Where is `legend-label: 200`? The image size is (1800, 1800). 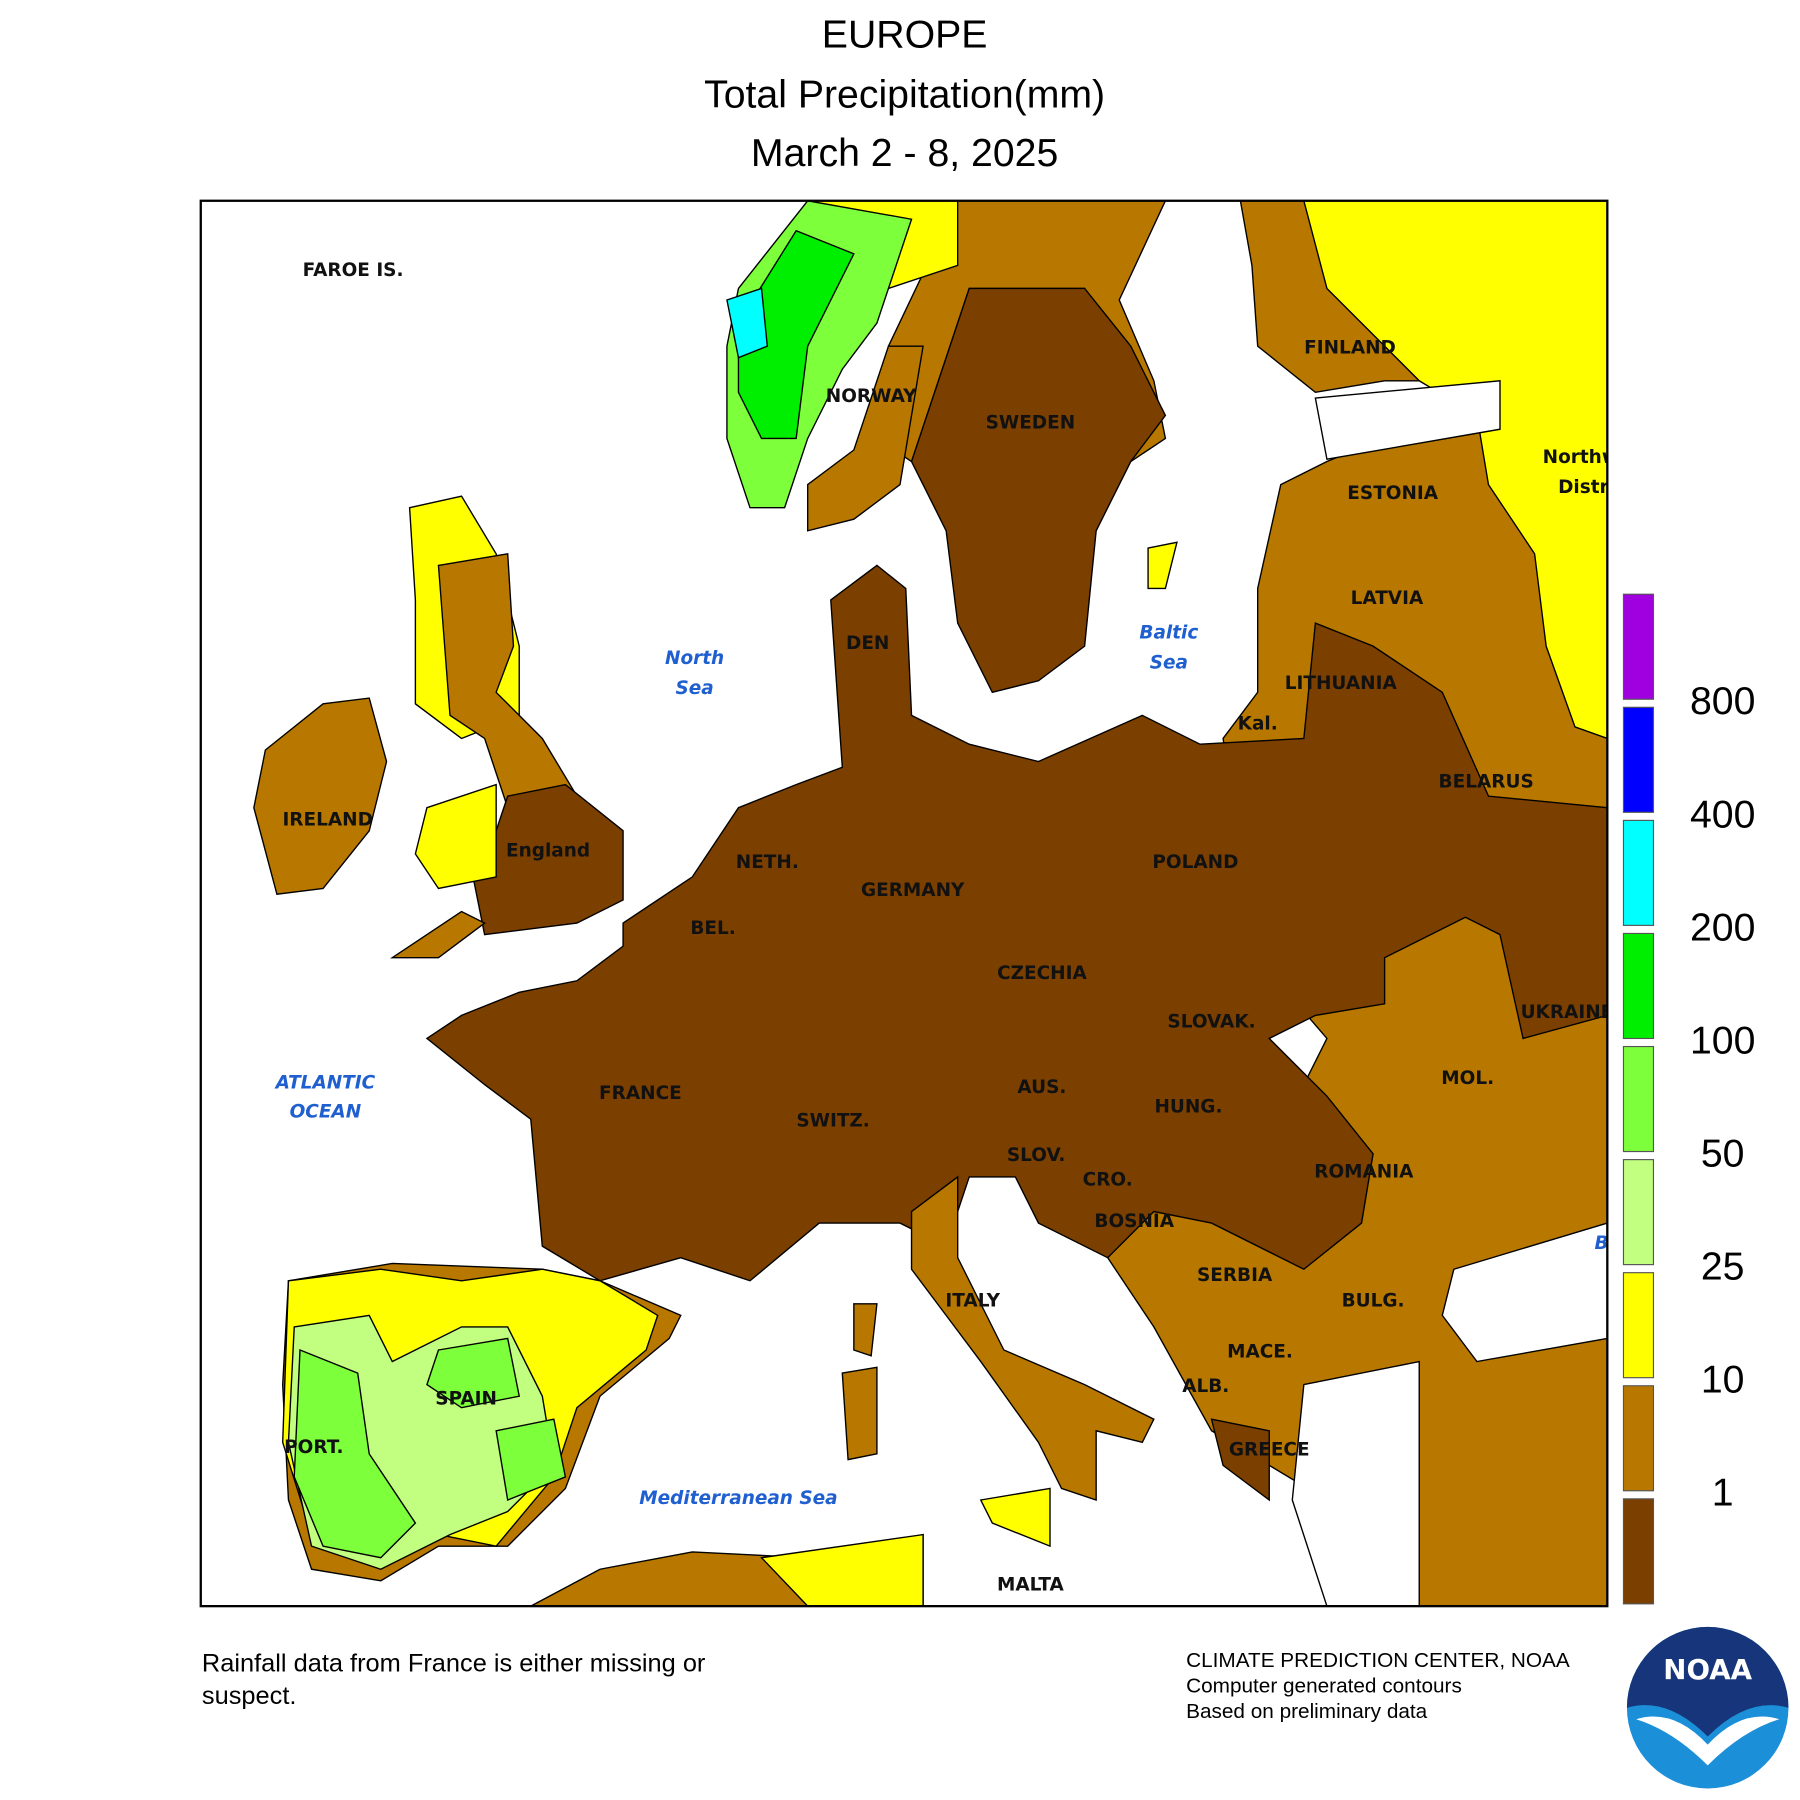 legend-label: 200 is located at coordinates (1722, 927).